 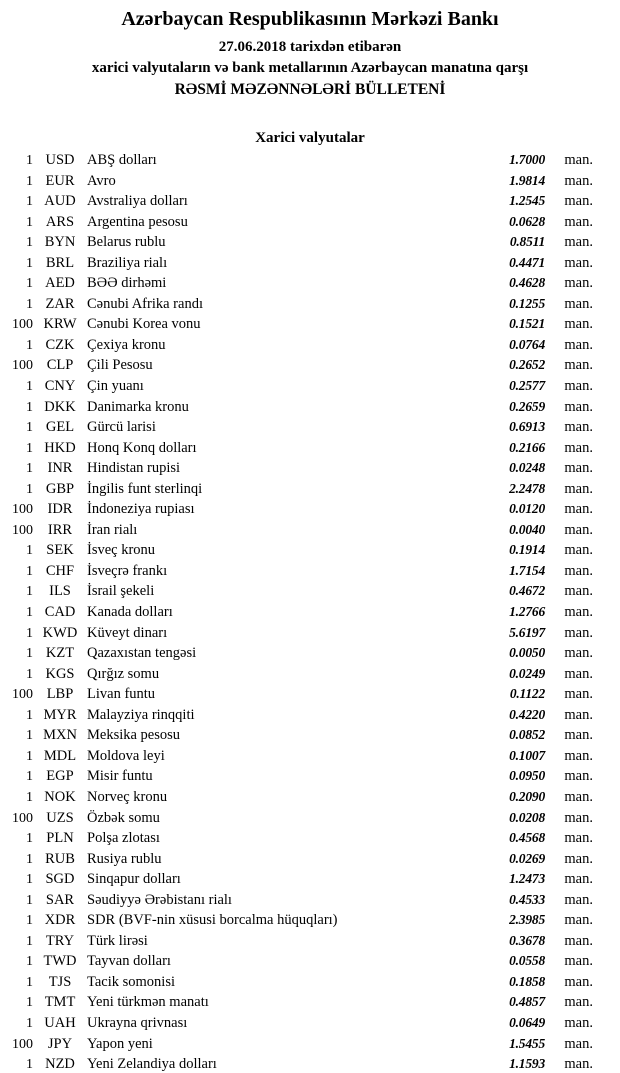 I want to click on currency-name-cell: Tacik somonisi, so click(x=131, y=981).